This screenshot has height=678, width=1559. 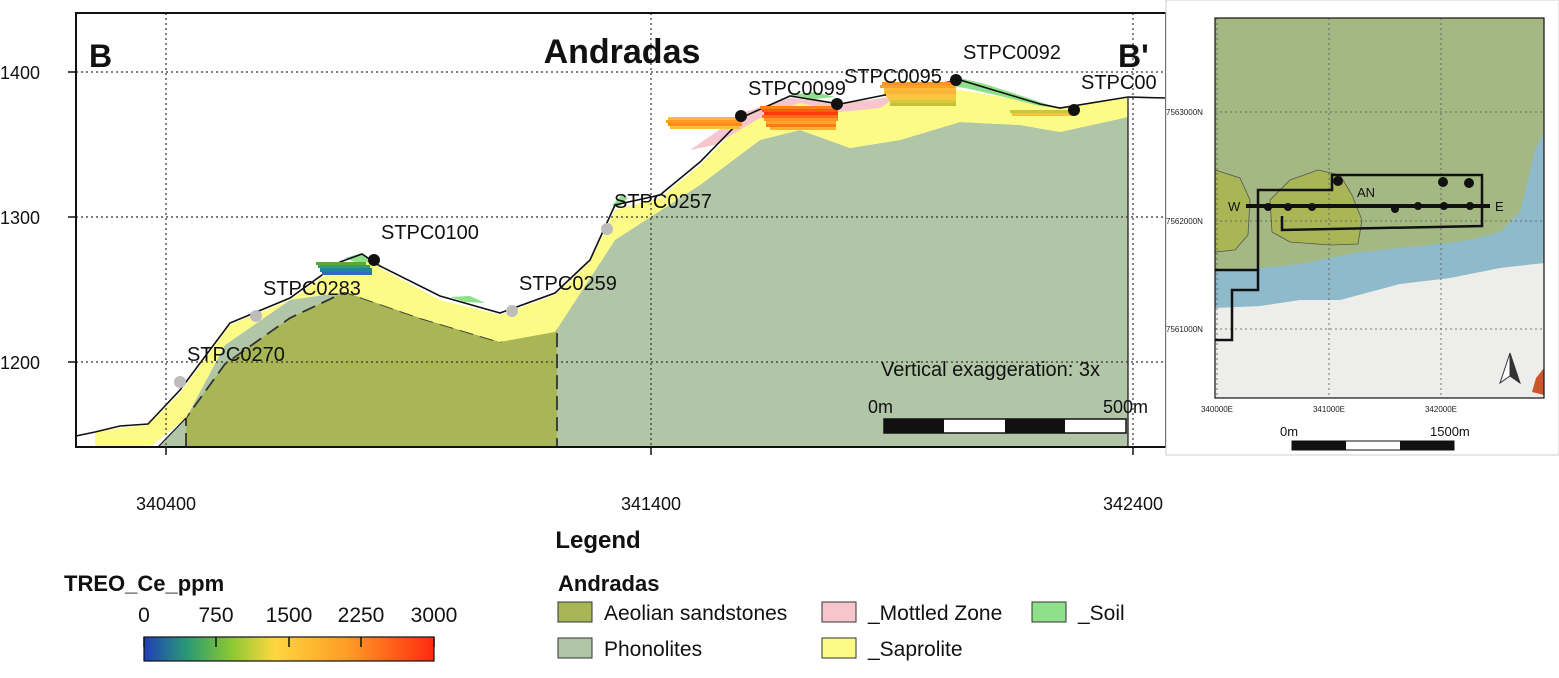 What do you see at coordinates (597, 540) in the screenshot?
I see `legend-title: Legend` at bounding box center [597, 540].